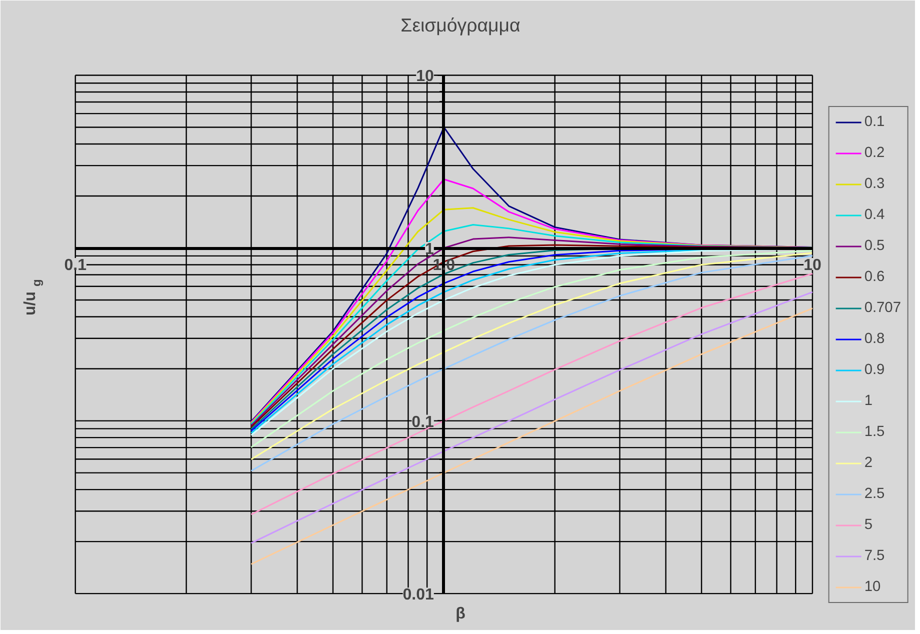 This screenshot has height=634, width=920. Describe the element at coordinates (874, 215) in the screenshot. I see `legend-label: 0.4` at that location.